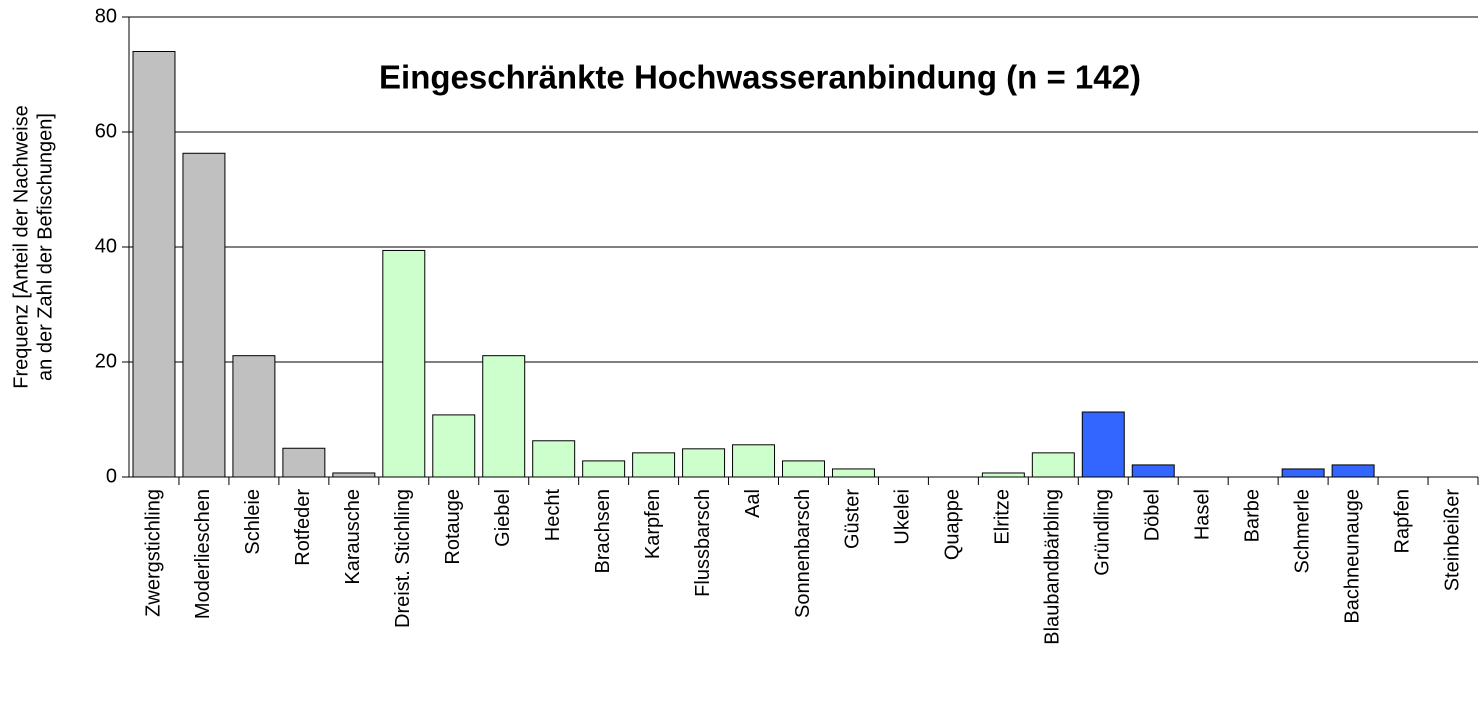 Image resolution: width=1479 pixels, height=702 pixels. What do you see at coordinates (803, 553) in the screenshot?
I see `x-tick-label: Sonnenbarsch` at bounding box center [803, 553].